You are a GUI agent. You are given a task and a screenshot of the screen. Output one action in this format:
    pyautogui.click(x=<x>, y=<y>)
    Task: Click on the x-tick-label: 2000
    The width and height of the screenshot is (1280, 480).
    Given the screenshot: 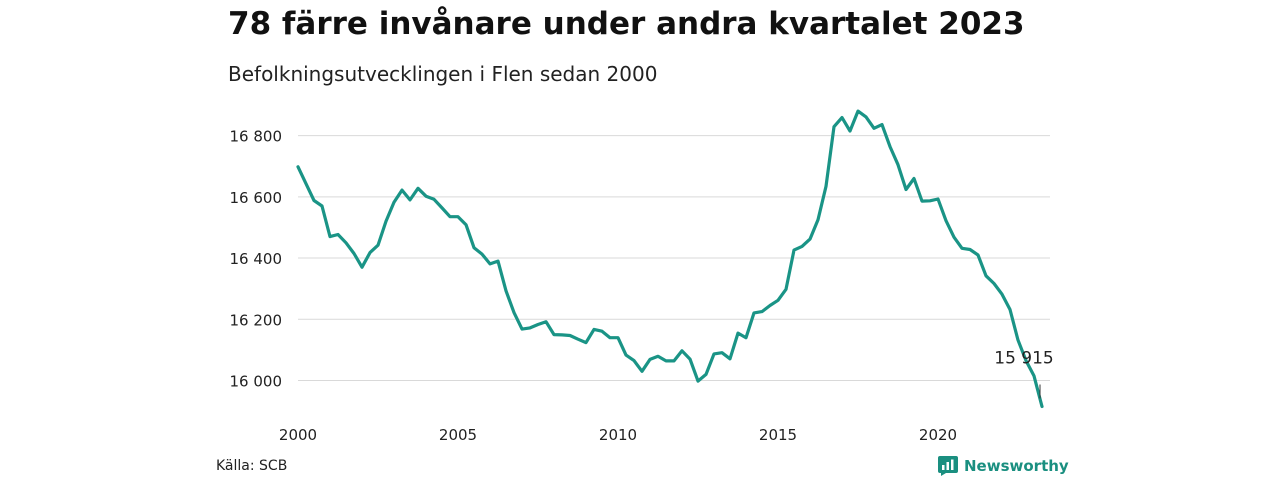 What is the action you would take?
    pyautogui.click(x=298, y=435)
    